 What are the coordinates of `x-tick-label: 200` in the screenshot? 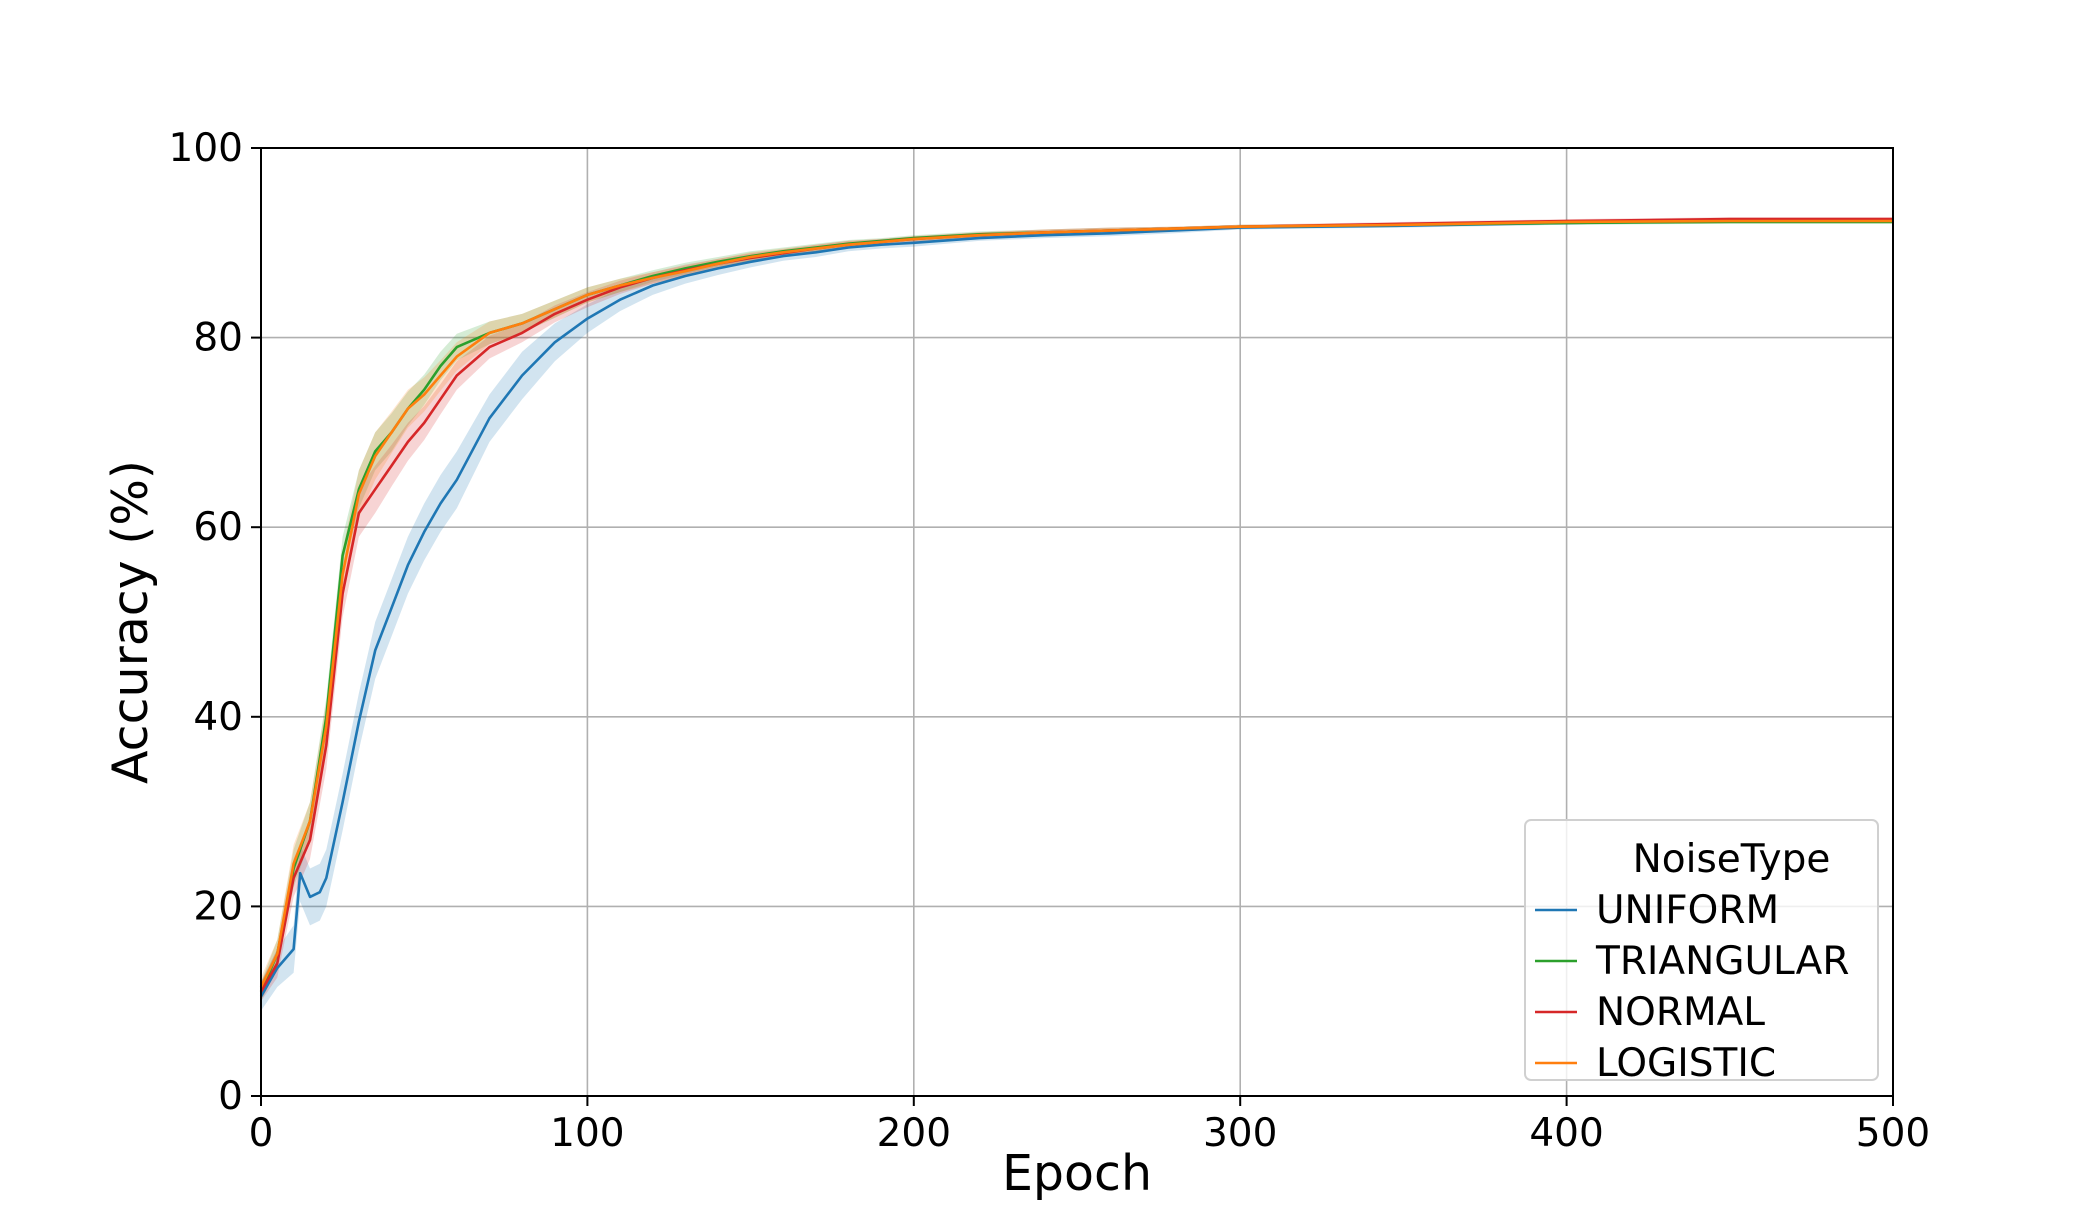 It's located at (914, 1133).